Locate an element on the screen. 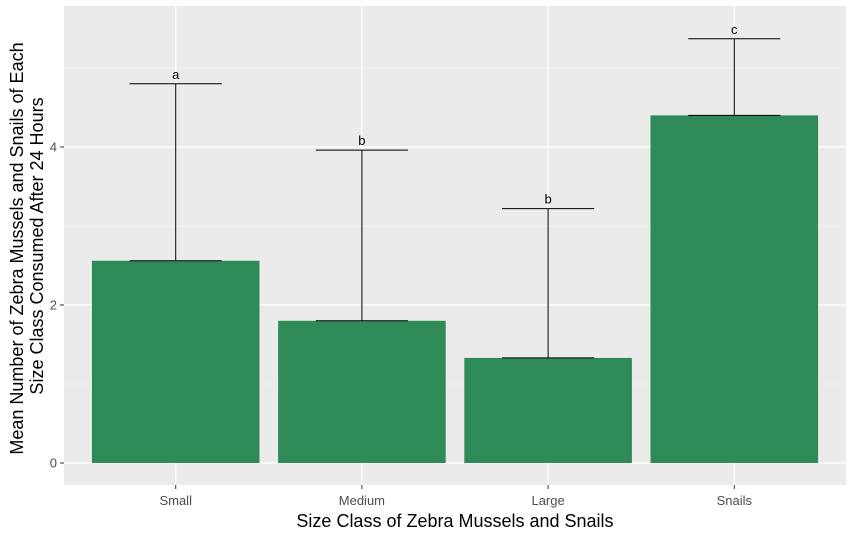  y-tick-label: 2 is located at coordinates (53, 305).